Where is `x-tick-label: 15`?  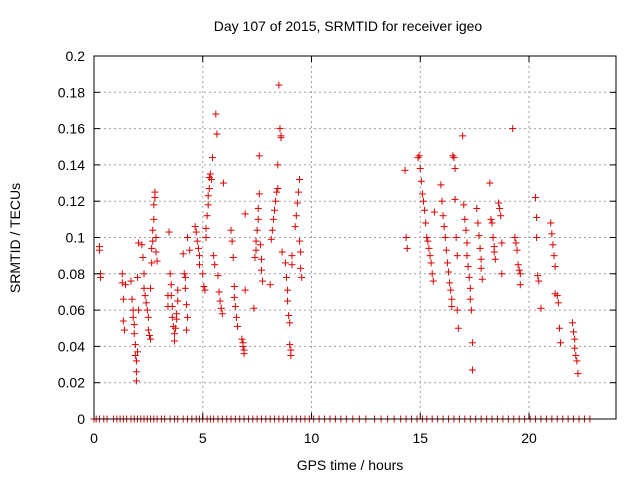 x-tick-label: 15 is located at coordinates (420, 438).